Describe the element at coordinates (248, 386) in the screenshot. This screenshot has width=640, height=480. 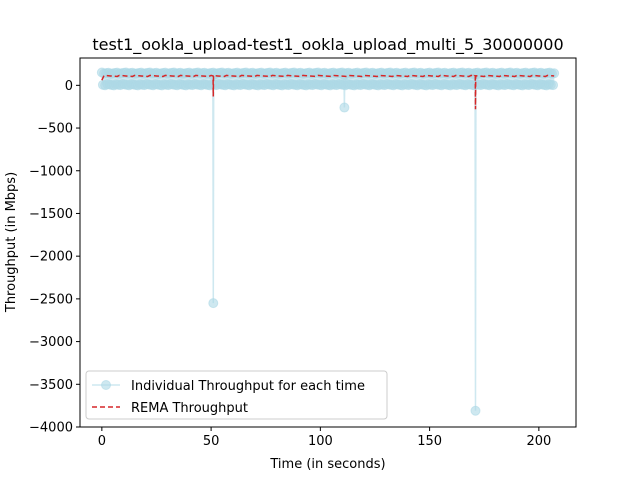
I see `legend-label-individual: Individual Throughput for each time` at that location.